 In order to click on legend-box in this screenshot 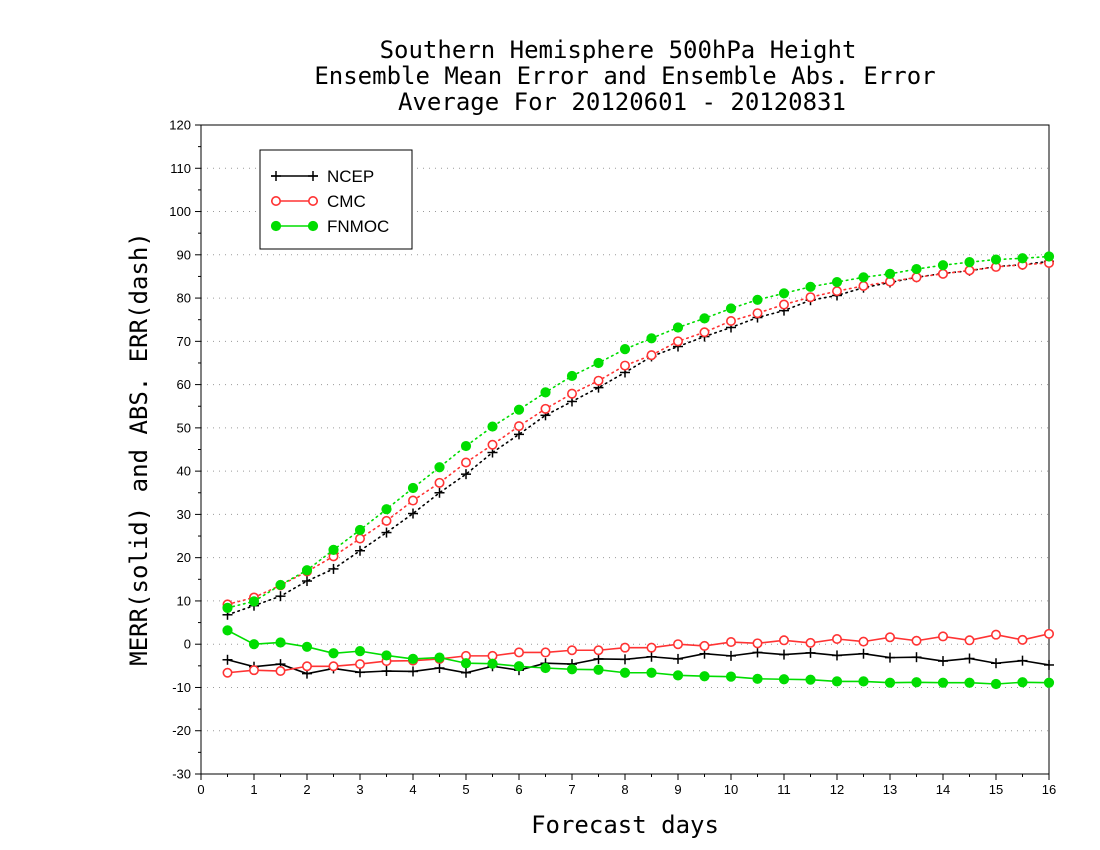, I will do `click(336, 199)`.